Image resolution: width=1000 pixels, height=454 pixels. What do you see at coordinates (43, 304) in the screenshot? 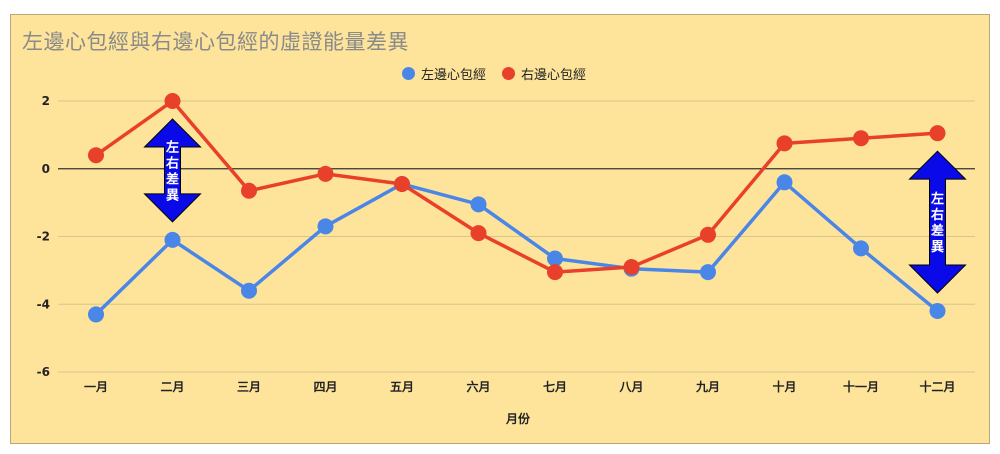
I see `y-tick-label: -4` at bounding box center [43, 304].